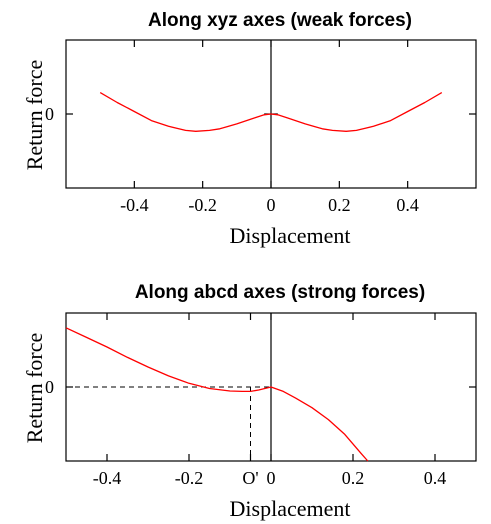 This screenshot has width=491, height=524. I want to click on chart-title: Along xyz axes (weak forces), so click(280, 20).